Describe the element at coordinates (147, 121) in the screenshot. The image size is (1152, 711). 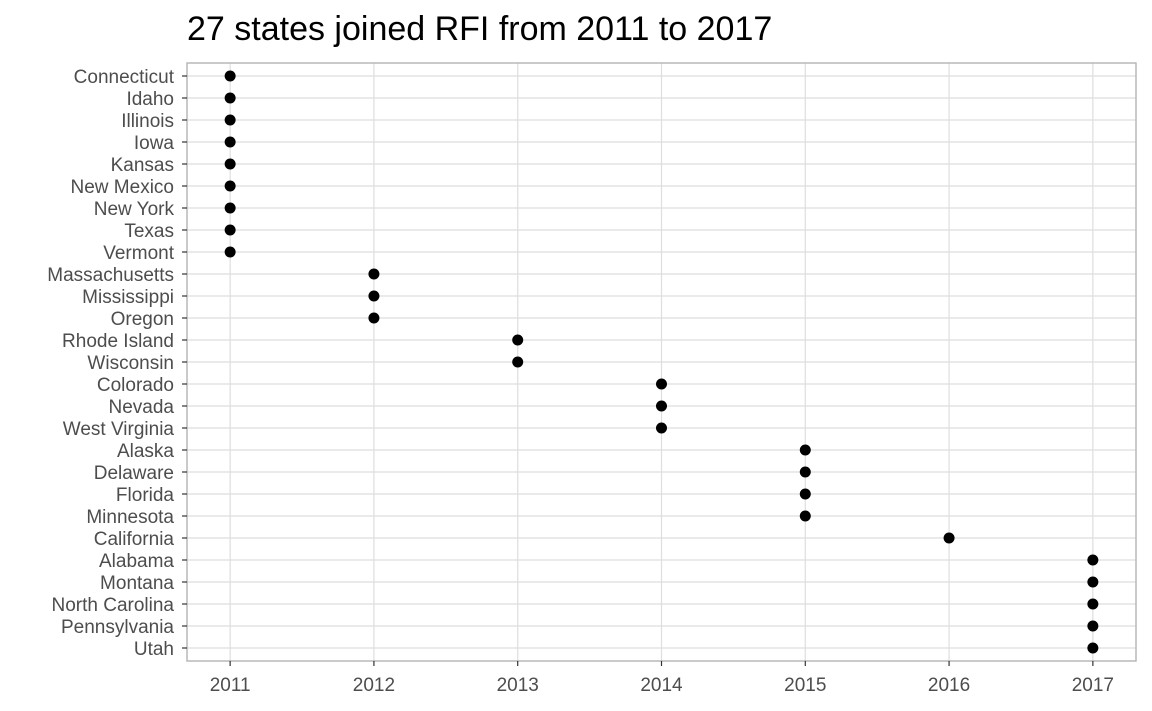
I see `y-tick-label: Illinois` at that location.